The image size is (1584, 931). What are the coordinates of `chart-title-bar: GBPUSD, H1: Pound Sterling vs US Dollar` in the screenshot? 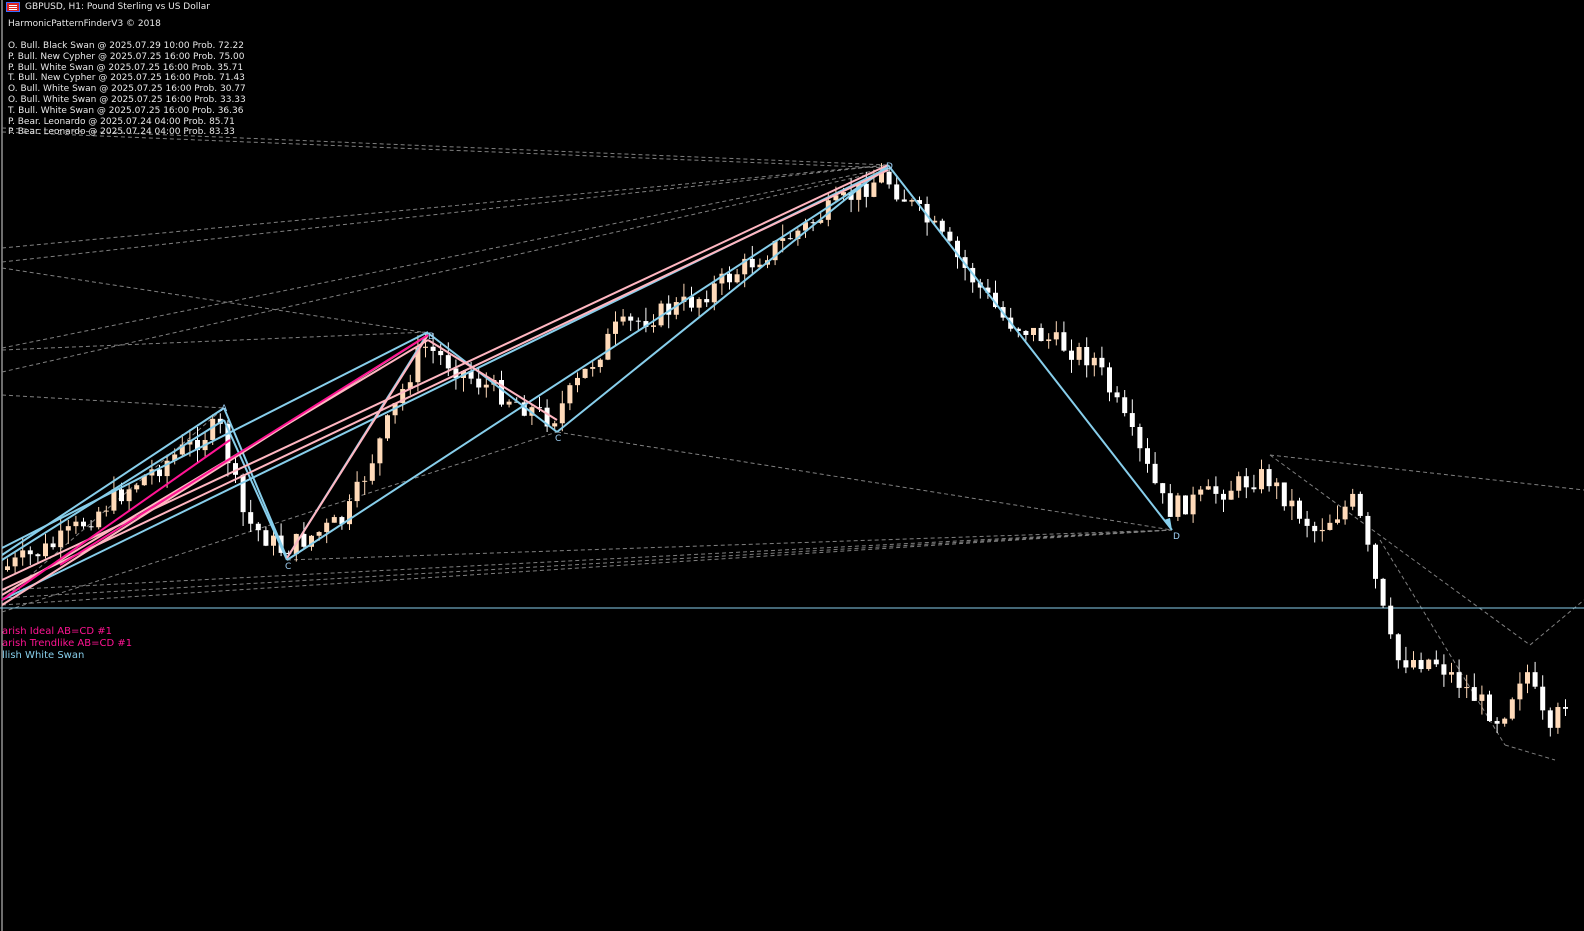 It's located at (108, 7).